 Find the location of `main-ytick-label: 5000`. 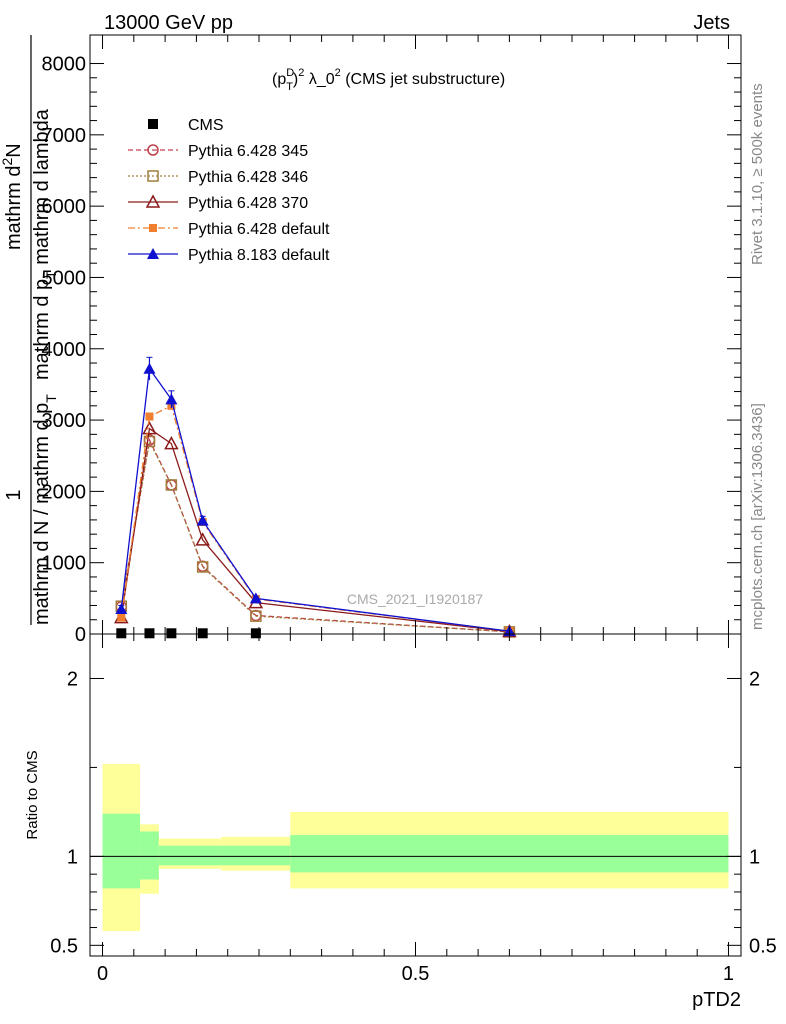

main-ytick-label: 5000 is located at coordinates (64, 278).